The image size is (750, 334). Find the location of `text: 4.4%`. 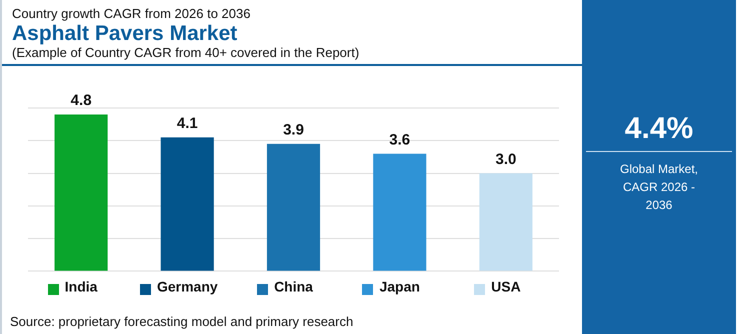

text: 4.4% is located at coordinates (659, 129).